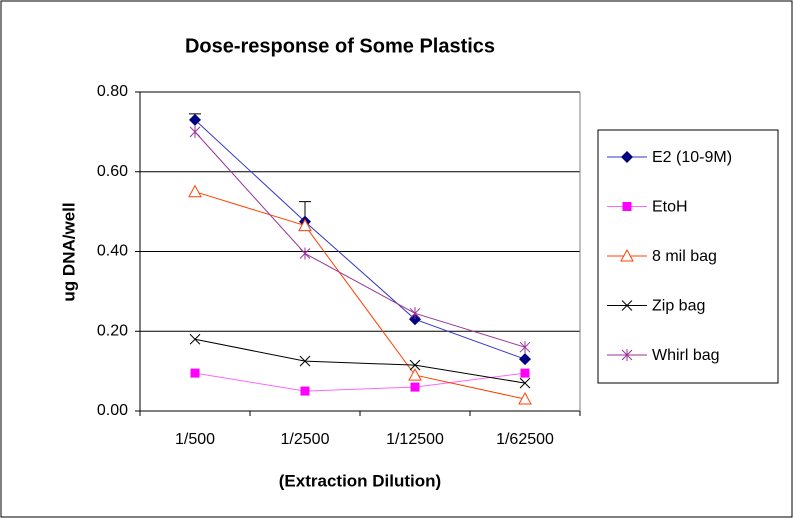  I want to click on x-tick-label: 1/500, so click(195, 439).